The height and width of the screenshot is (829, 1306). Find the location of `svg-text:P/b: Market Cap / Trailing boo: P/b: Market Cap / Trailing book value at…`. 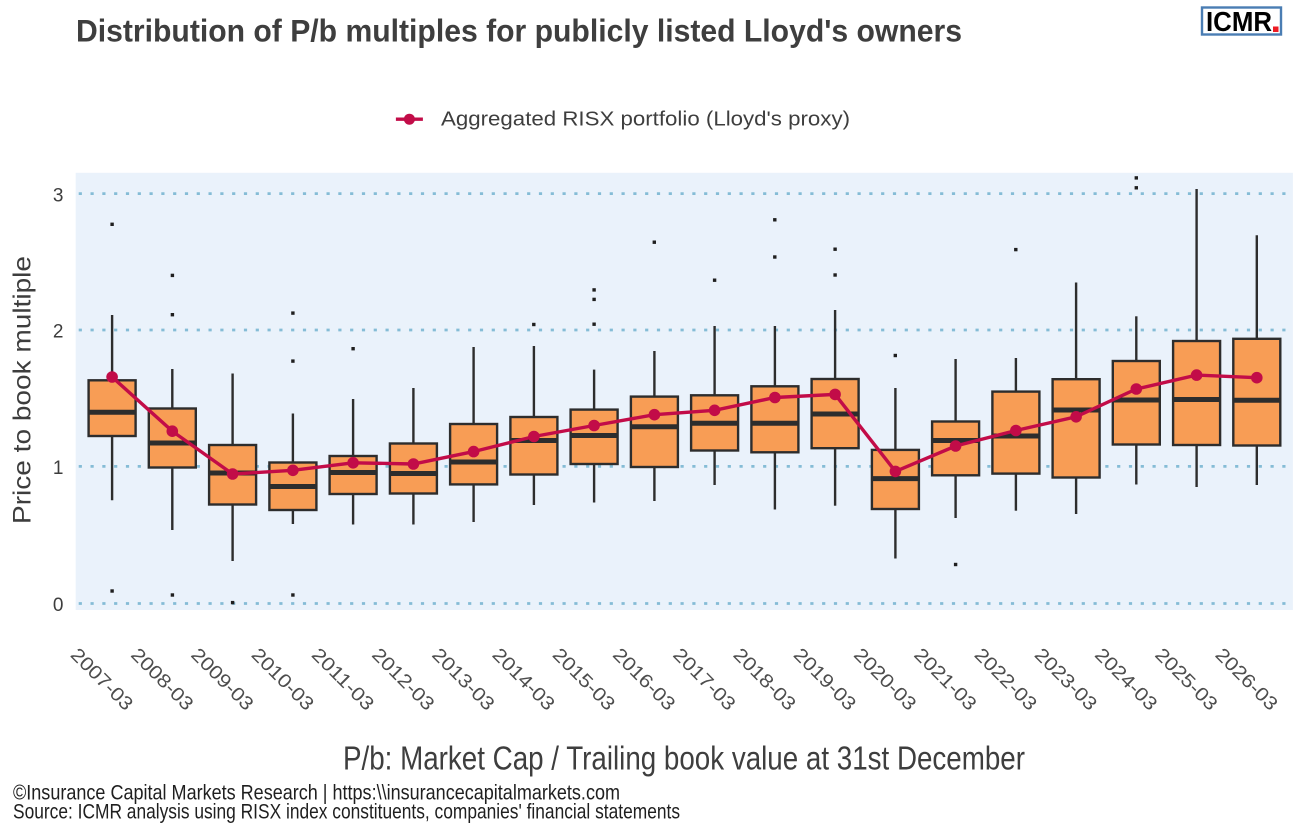

svg-text:P/b: Market Cap / Trailing boo: P/b: Market Cap / Trailing book value at… is located at coordinates (684, 758).